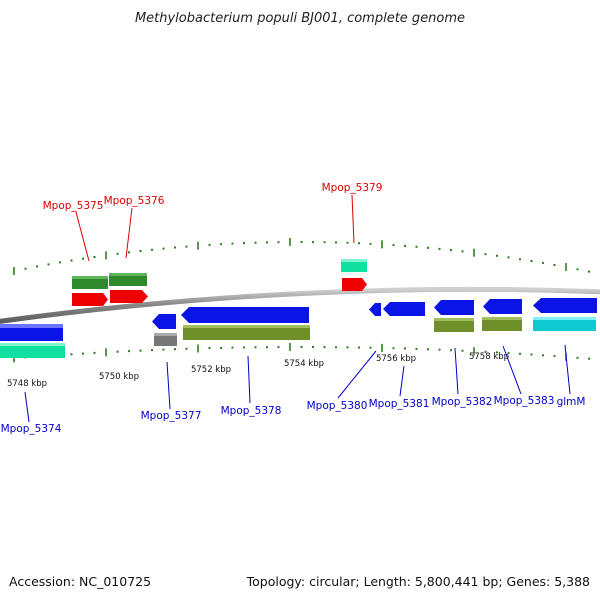 The height and width of the screenshot is (600, 600). I want to click on gene-label-mpop-5379: Mpop_5379, so click(352, 188).